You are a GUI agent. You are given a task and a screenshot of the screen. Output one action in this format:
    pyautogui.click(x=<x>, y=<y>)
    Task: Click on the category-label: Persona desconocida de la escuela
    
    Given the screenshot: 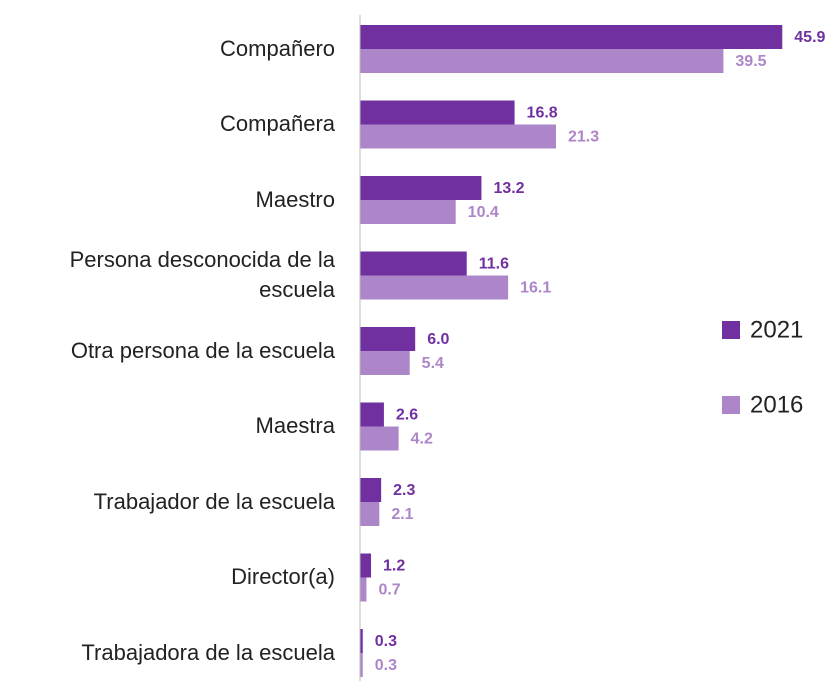 What is the action you would take?
    pyautogui.click(x=202, y=275)
    